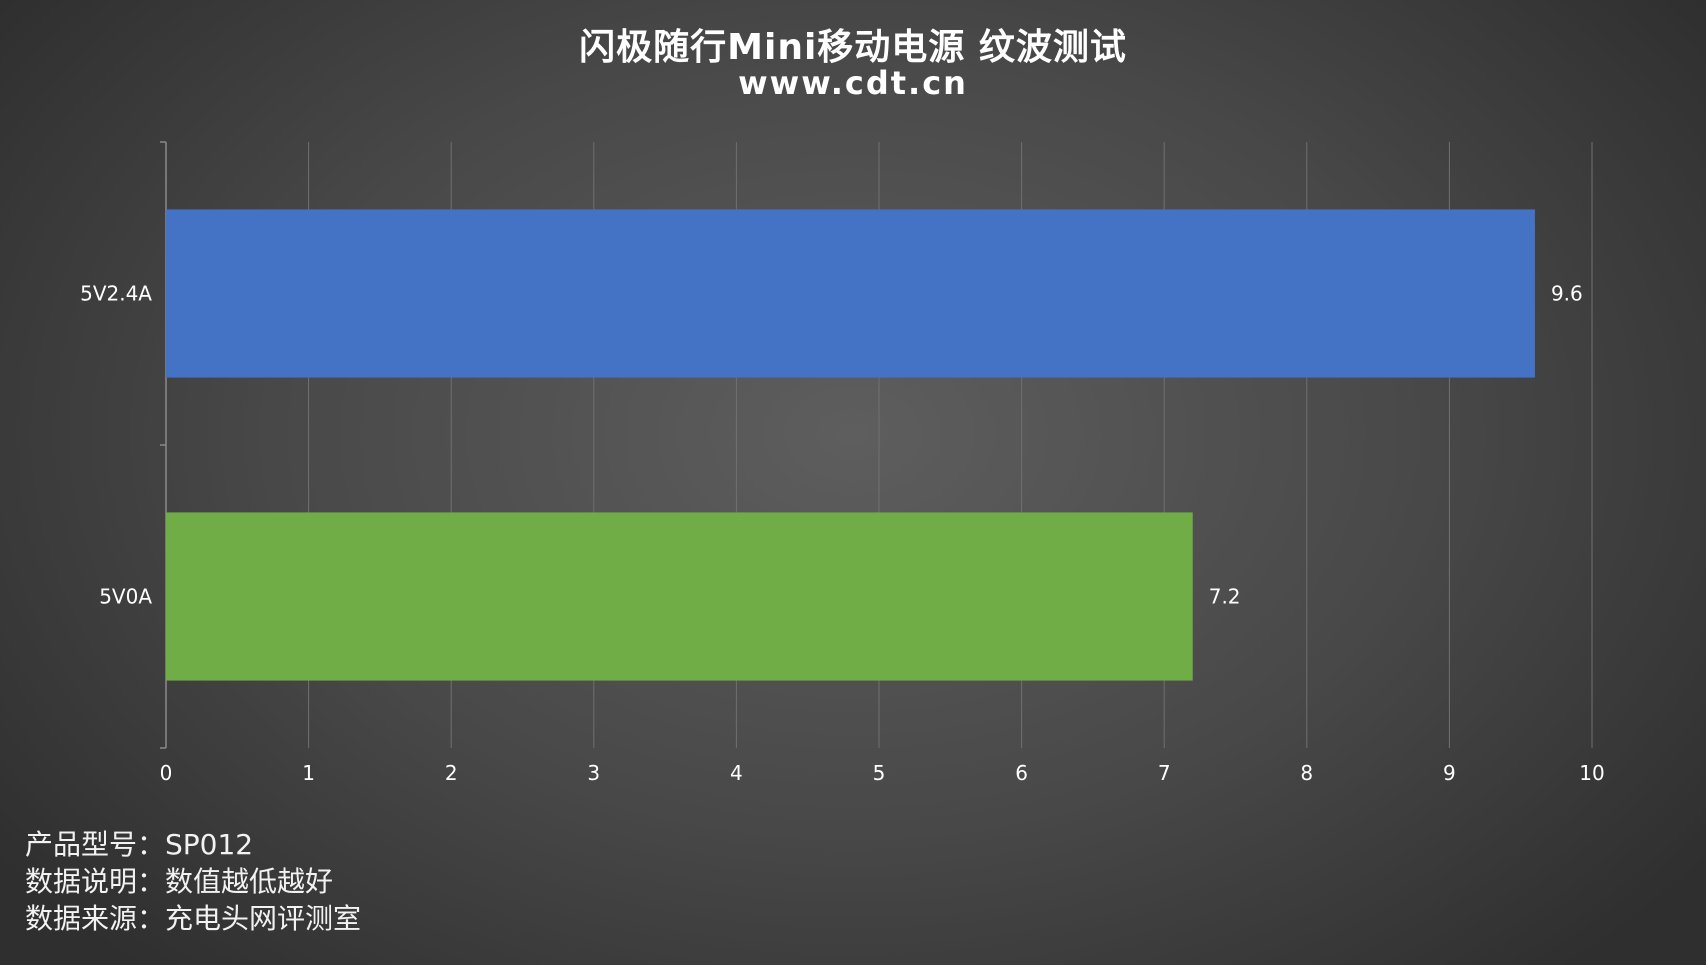  Describe the element at coordinates (451, 773) in the screenshot. I see `x-tick-label: 2` at that location.